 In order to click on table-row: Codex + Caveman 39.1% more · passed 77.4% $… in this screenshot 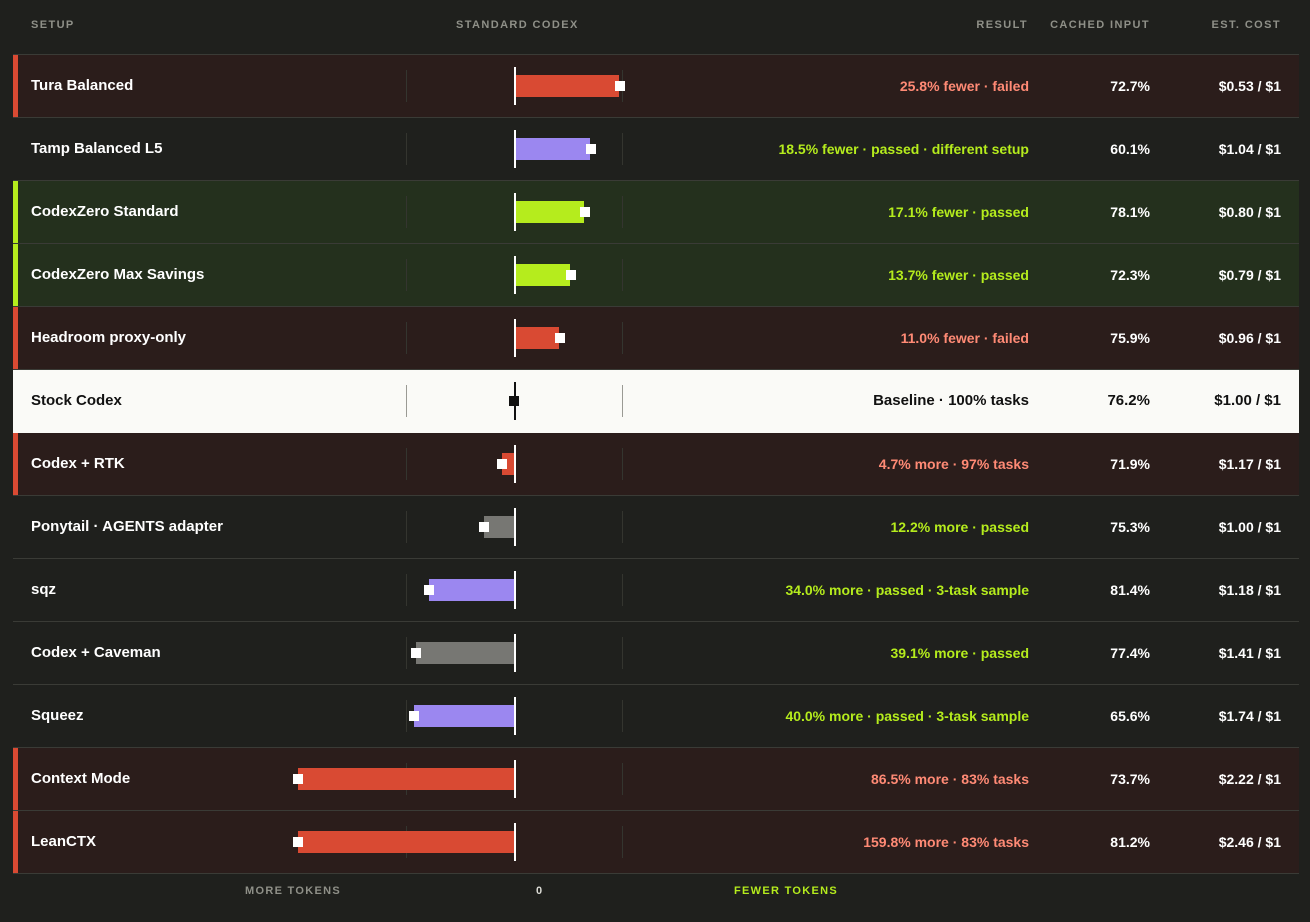, I will do `click(656, 653)`.